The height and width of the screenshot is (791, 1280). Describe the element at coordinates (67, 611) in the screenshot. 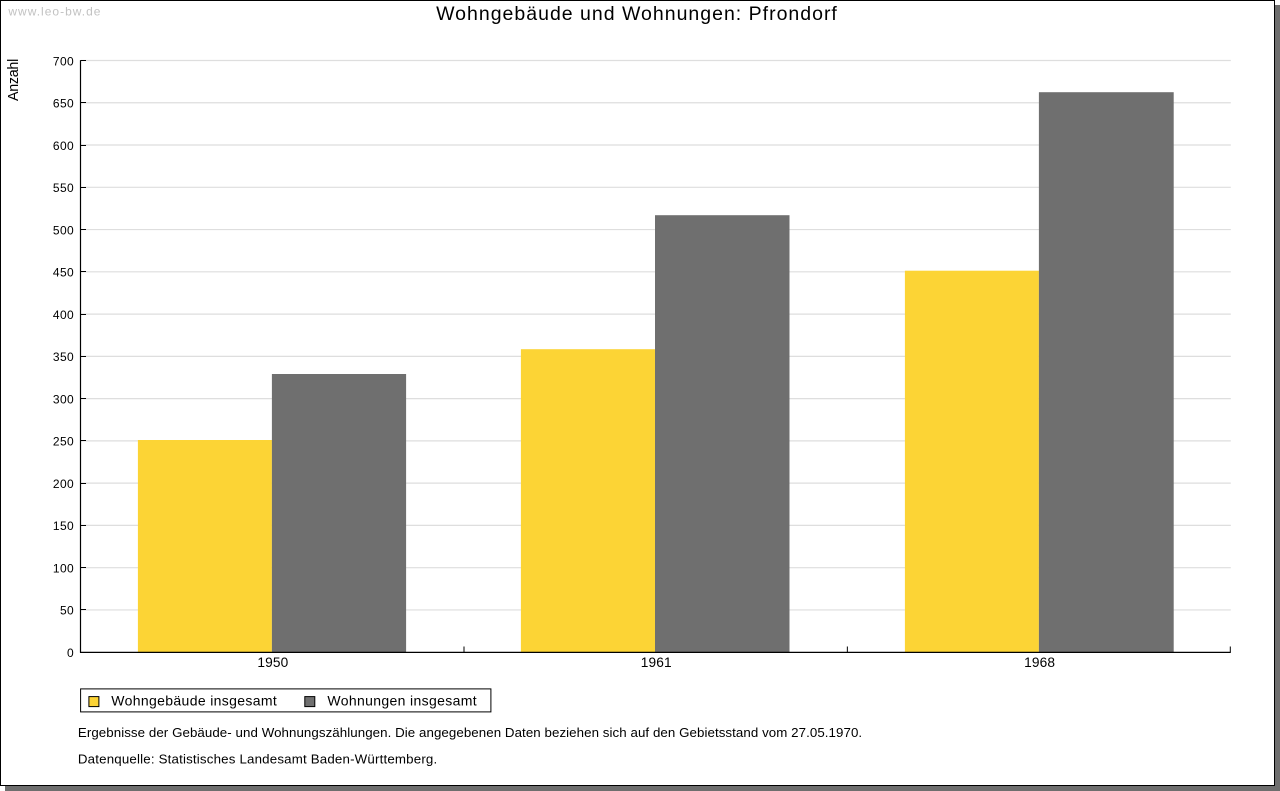

I see `svg-text: 50` at that location.